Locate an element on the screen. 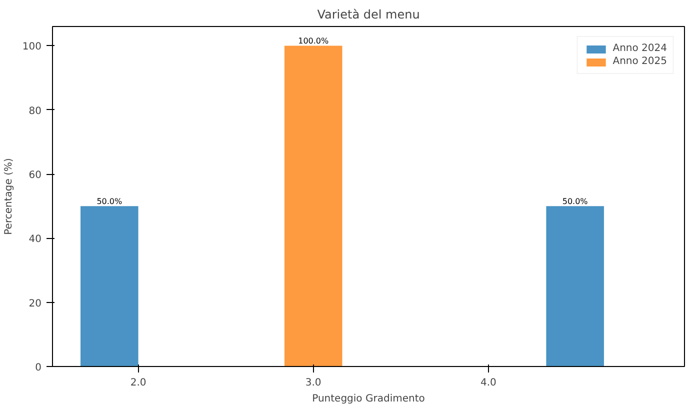 Image resolution: width=692 pixels, height=407 pixels. y-tick-label: 0 is located at coordinates (38, 368).